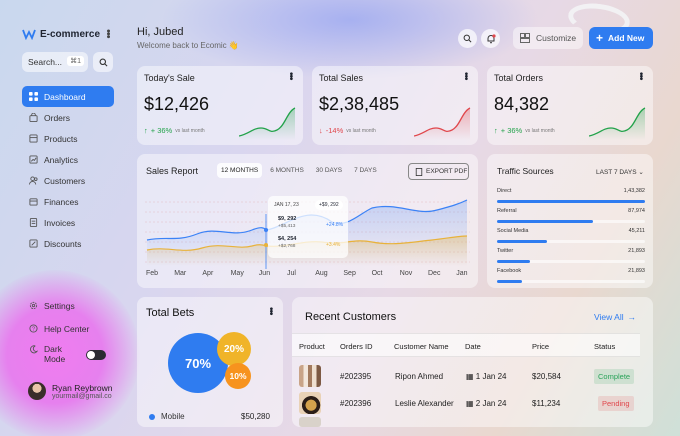 The width and height of the screenshot is (680, 436). Describe the element at coordinates (571, 281) in the screenshot. I see `traffic-bar-track` at that location.